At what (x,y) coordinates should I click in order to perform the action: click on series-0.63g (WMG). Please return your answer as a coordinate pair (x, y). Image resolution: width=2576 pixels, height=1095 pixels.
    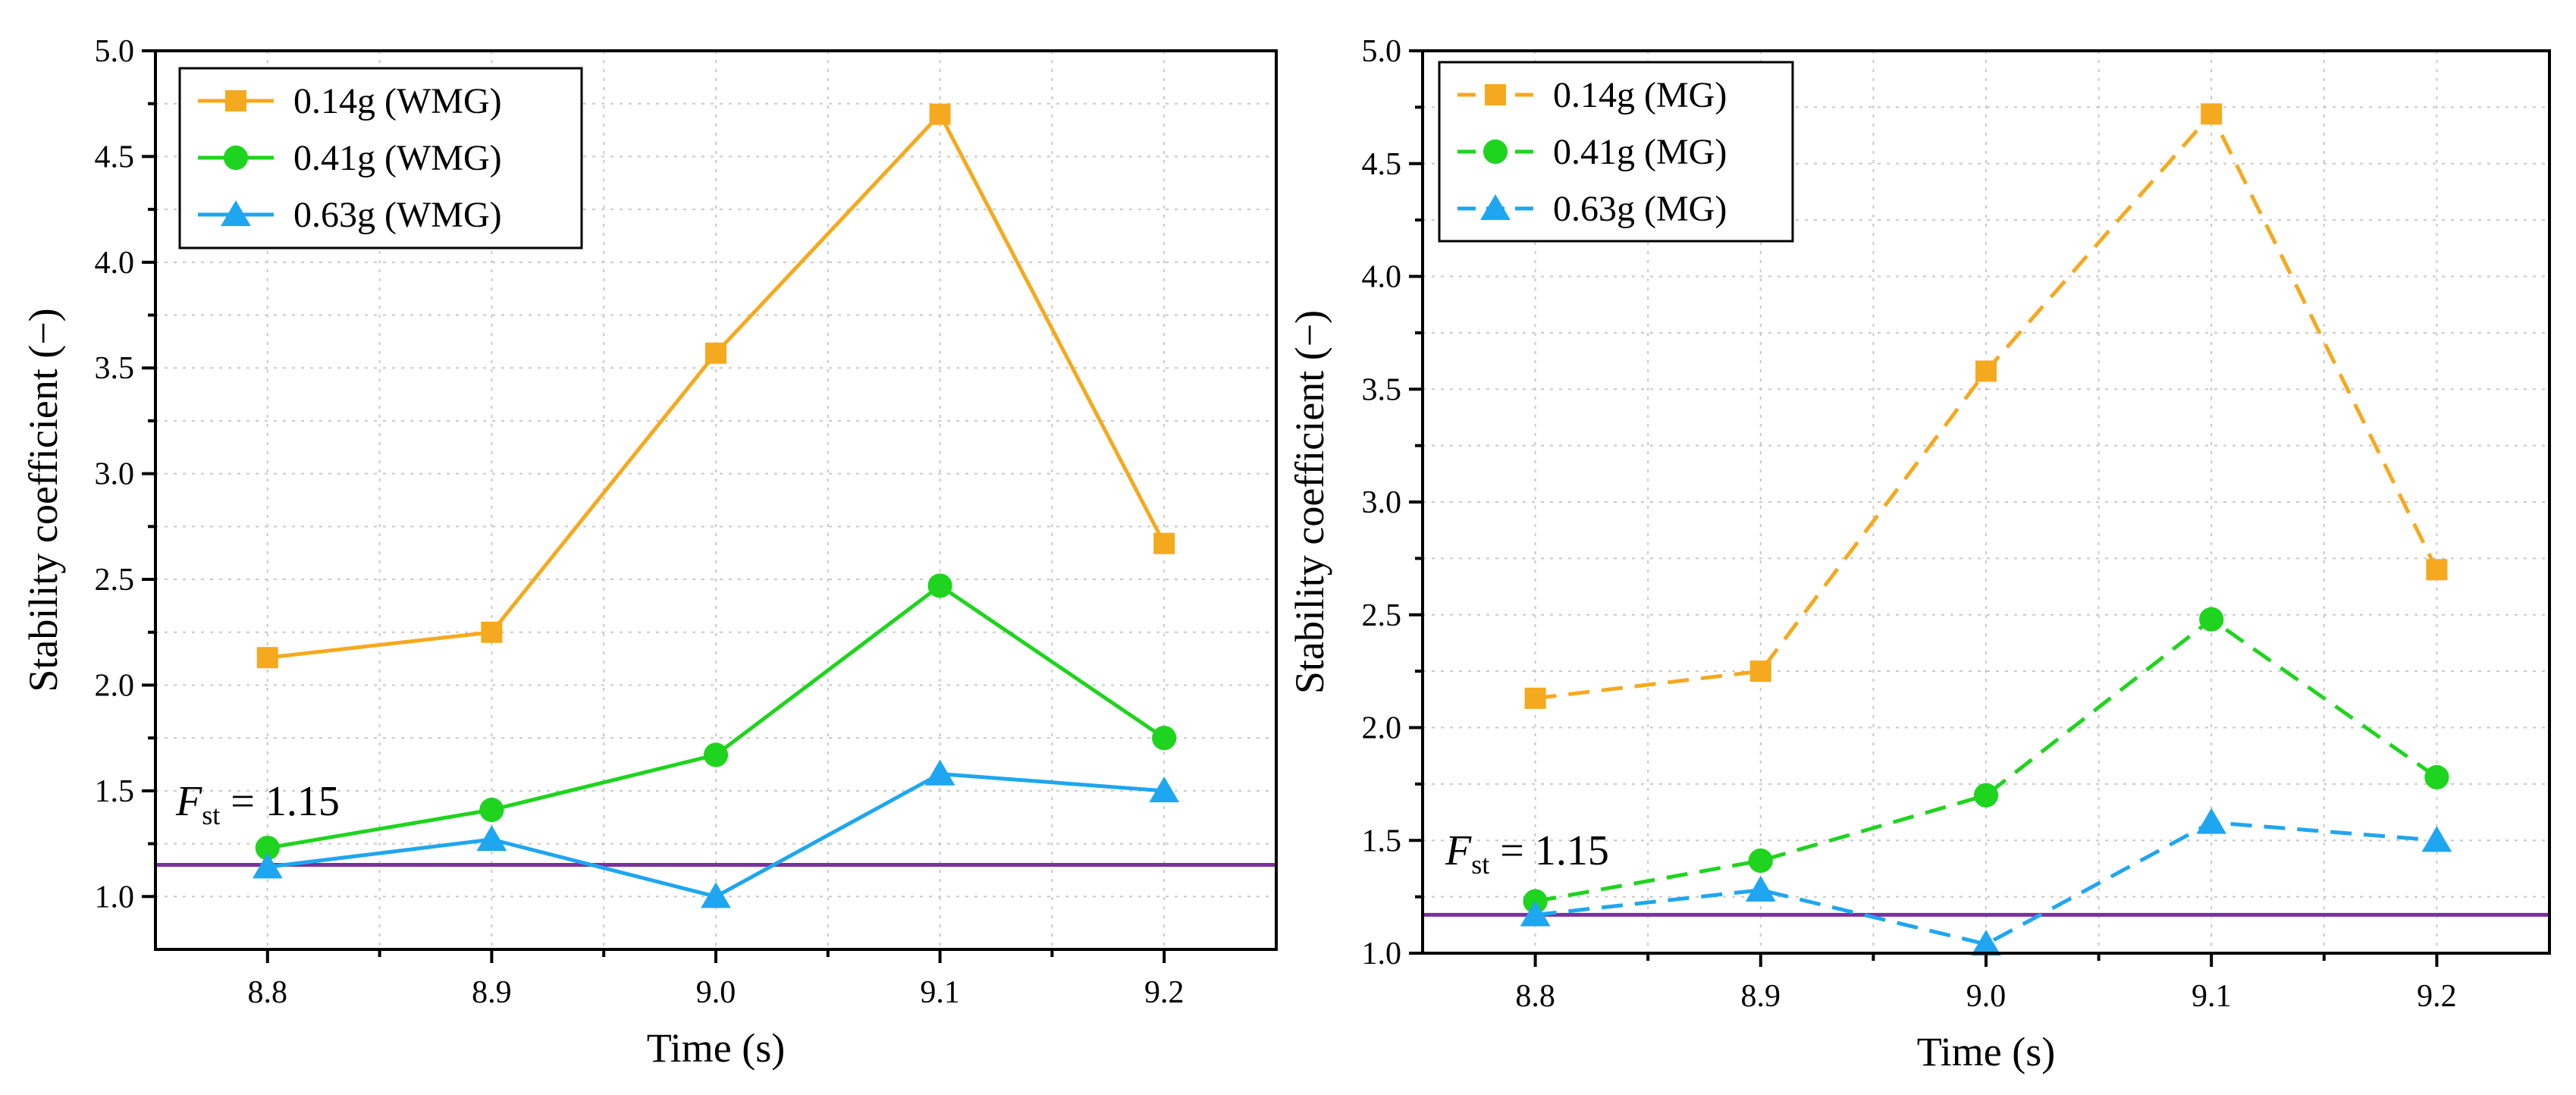
    Looking at the image, I should click on (716, 833).